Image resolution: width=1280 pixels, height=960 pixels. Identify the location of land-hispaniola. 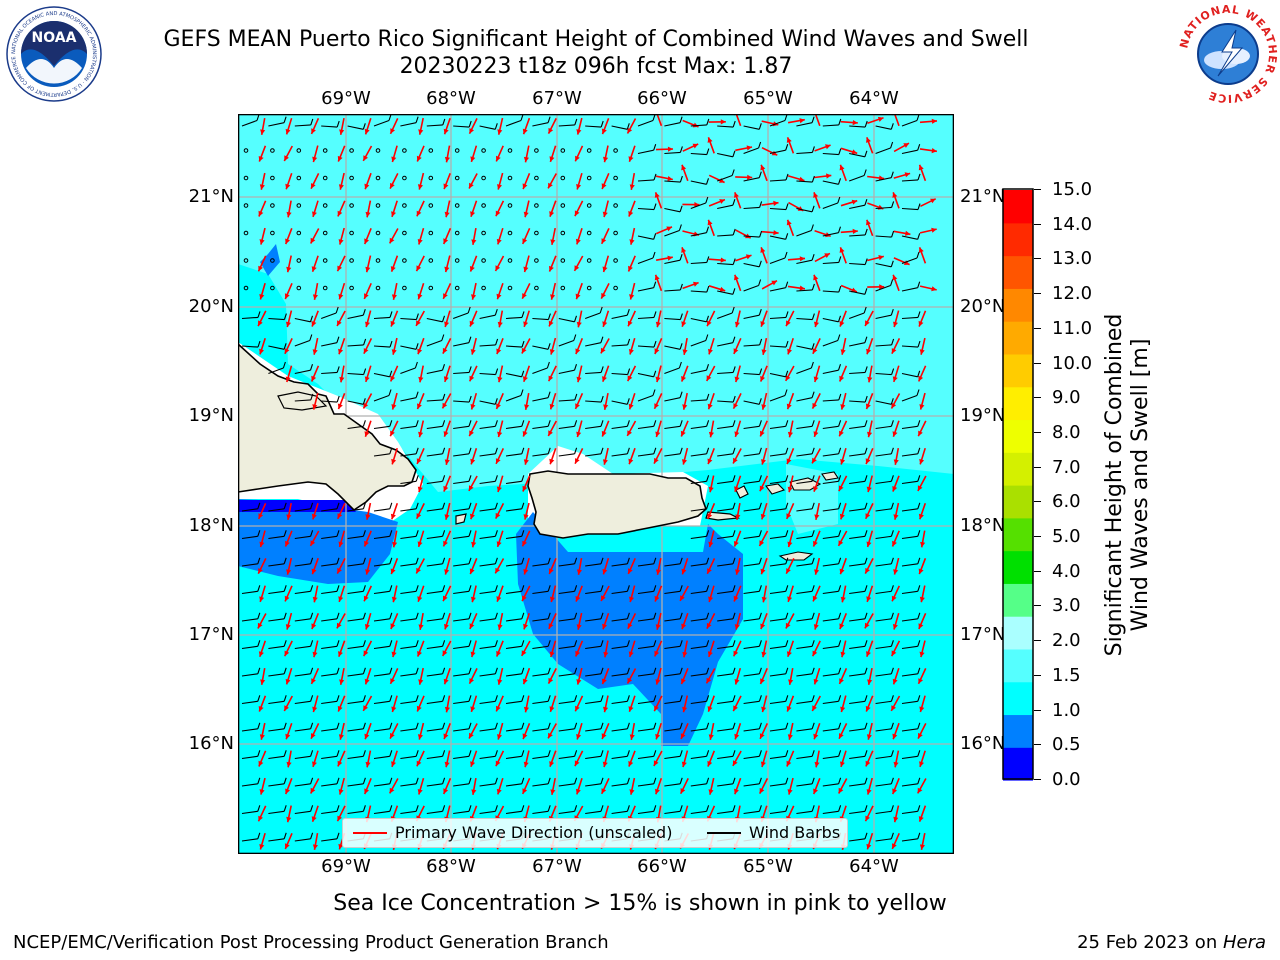
(327, 427).